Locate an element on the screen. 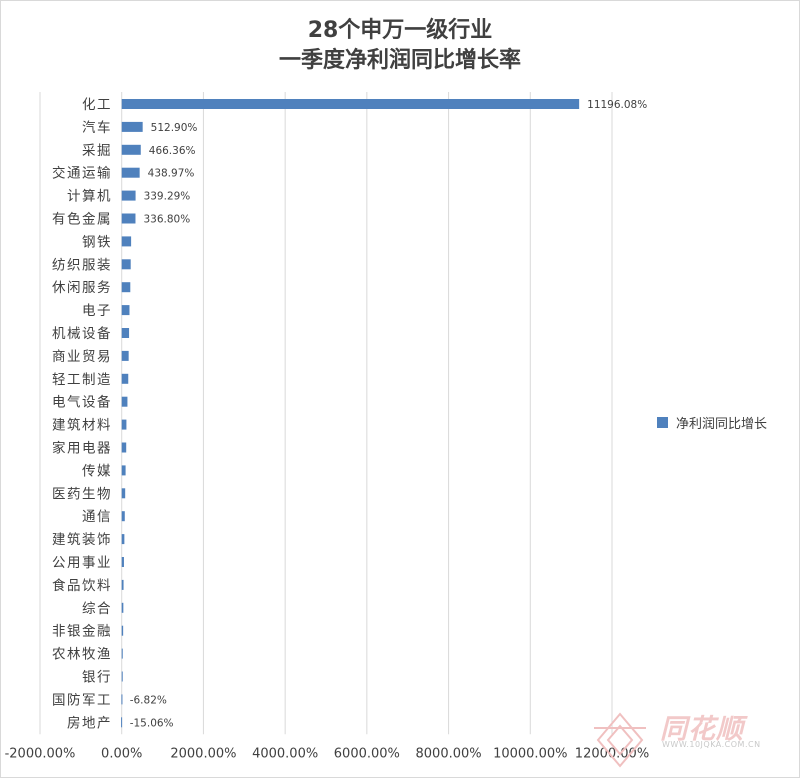 This screenshot has width=800, height=778. category-label: 非银金融 is located at coordinates (82, 632).